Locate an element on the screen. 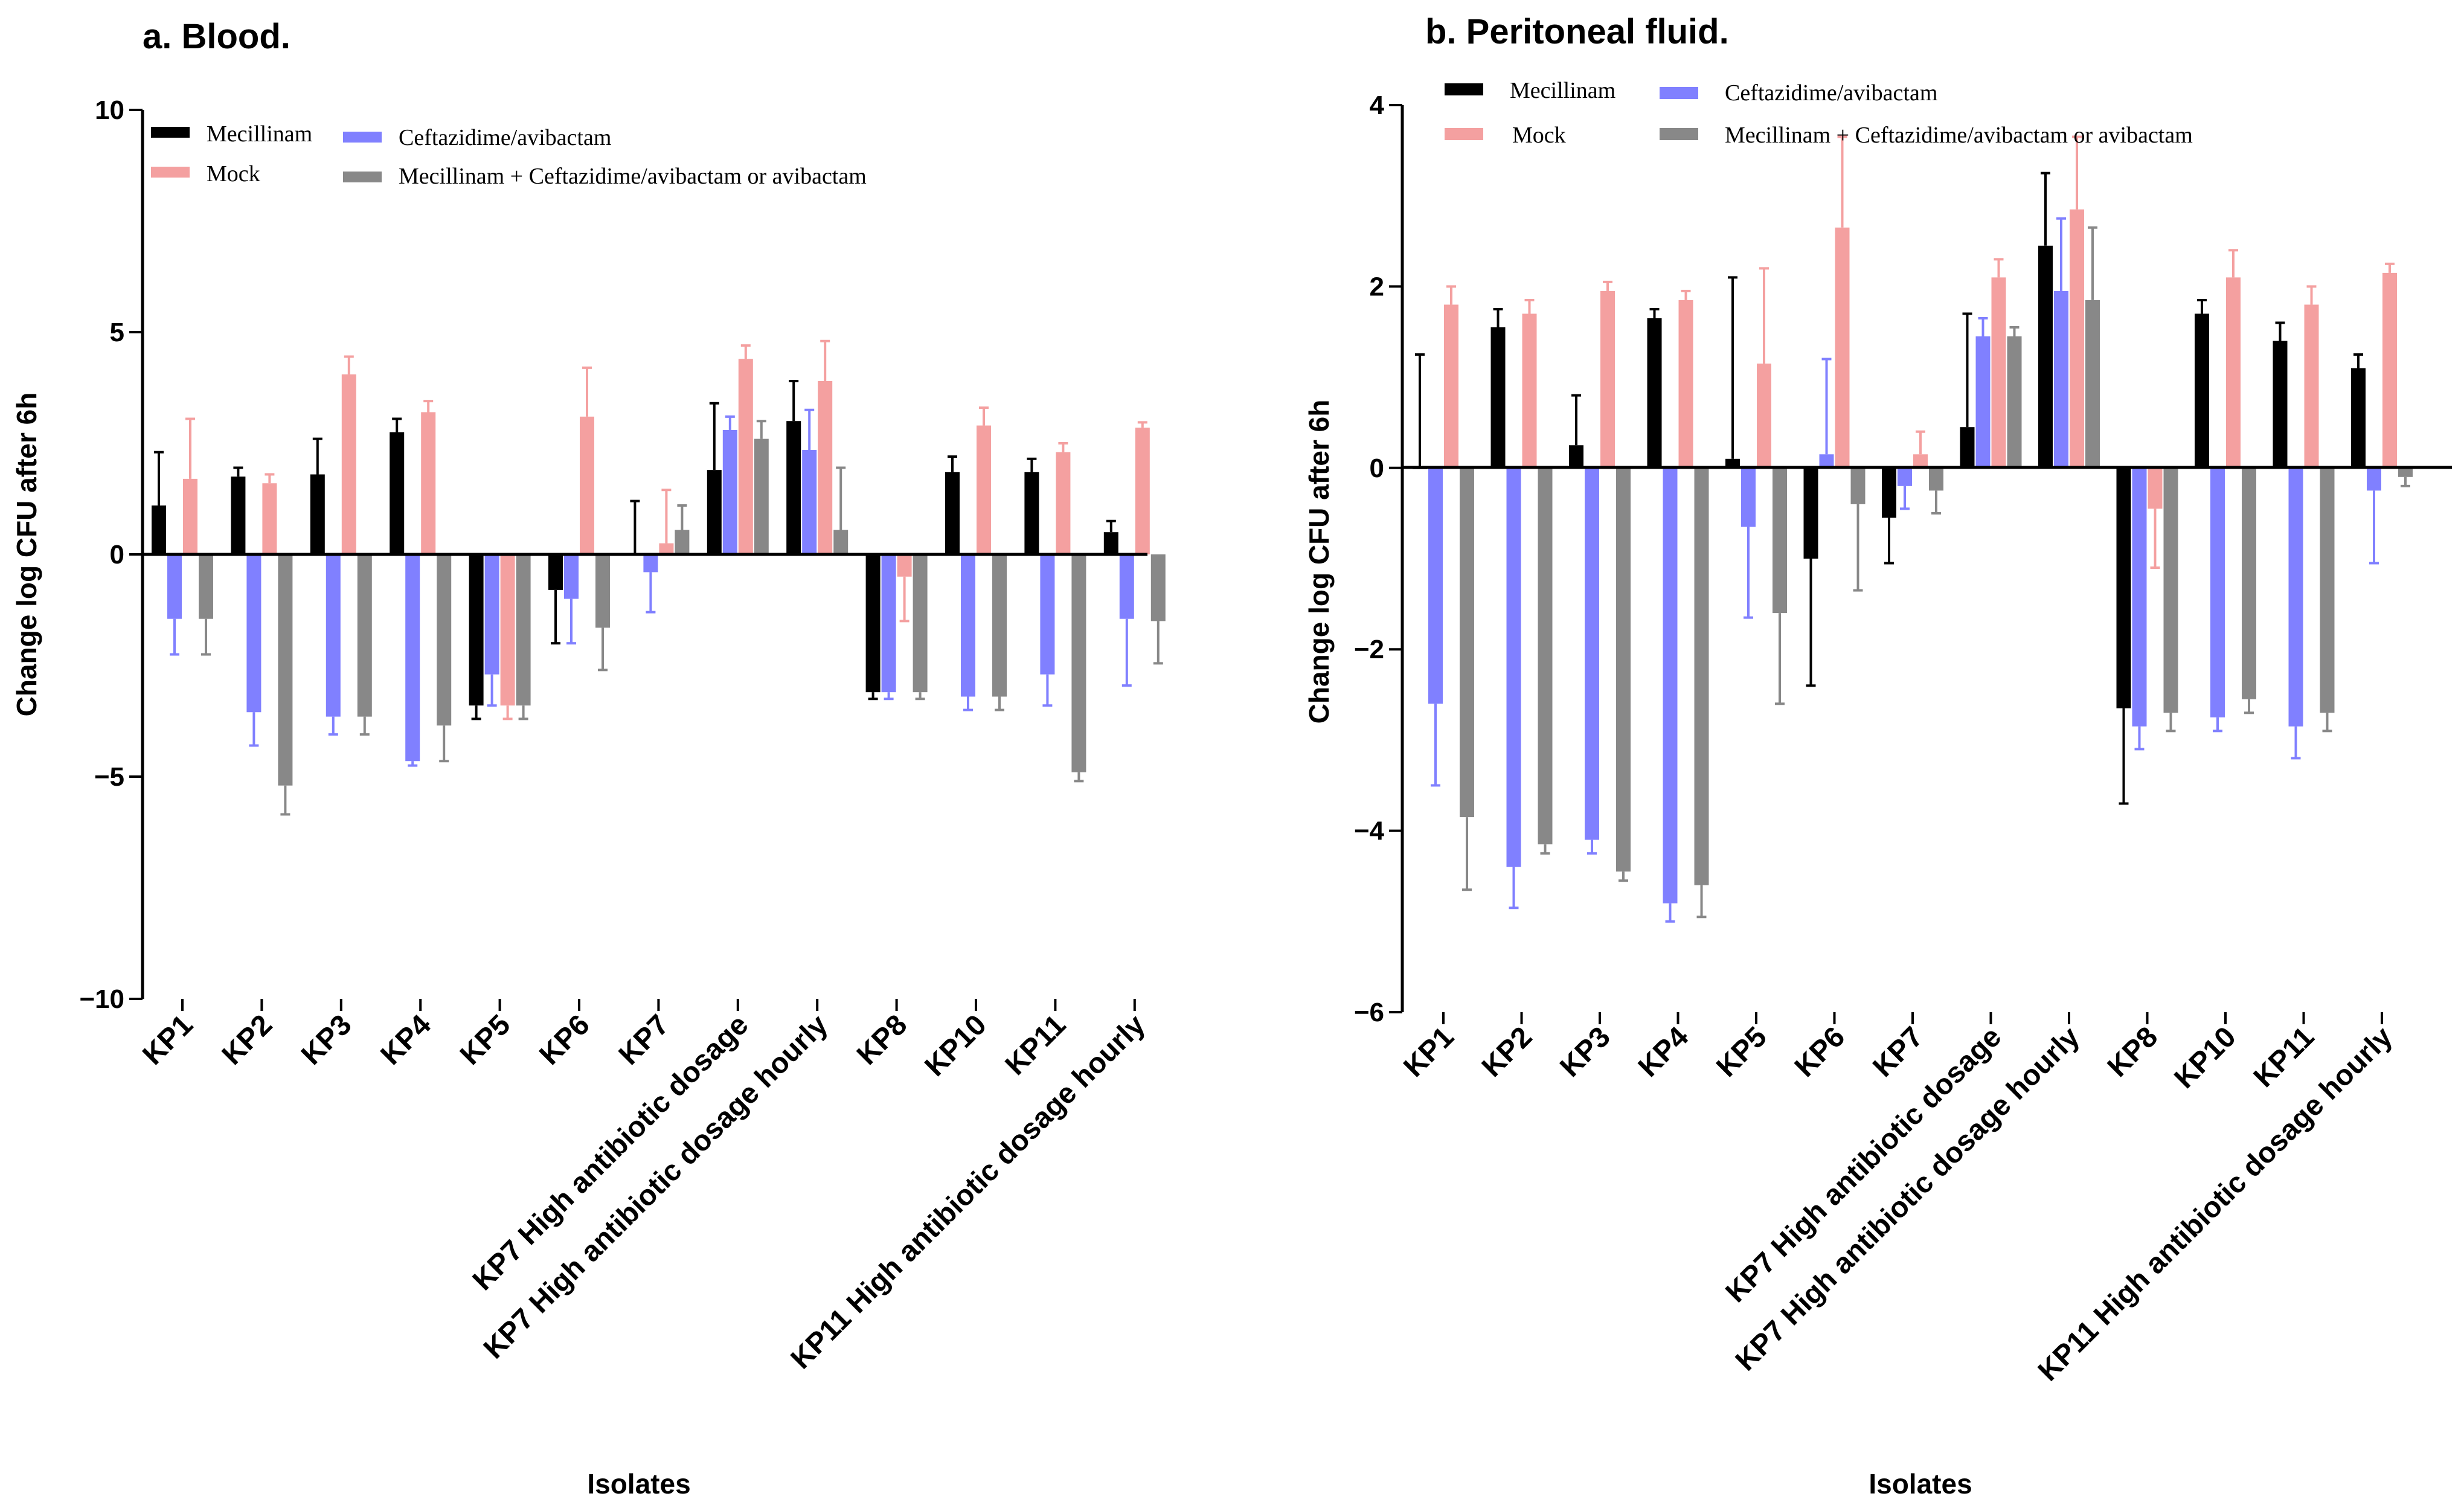  panel-b-title: b. Peritoneal fluid. is located at coordinates (1577, 32).